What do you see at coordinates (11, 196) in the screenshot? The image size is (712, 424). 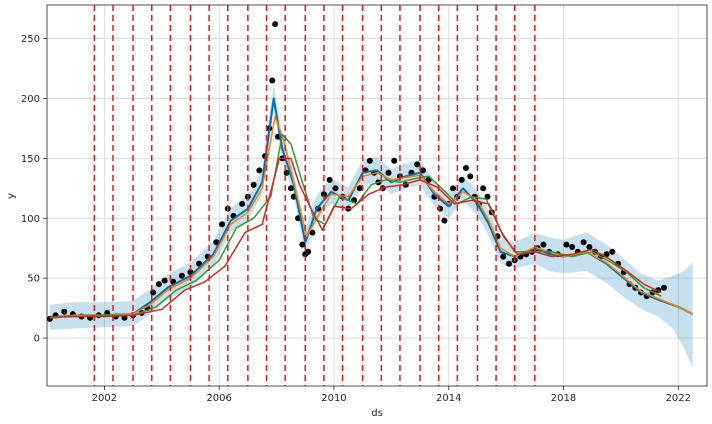 I see `y-axis-label: y` at bounding box center [11, 196].